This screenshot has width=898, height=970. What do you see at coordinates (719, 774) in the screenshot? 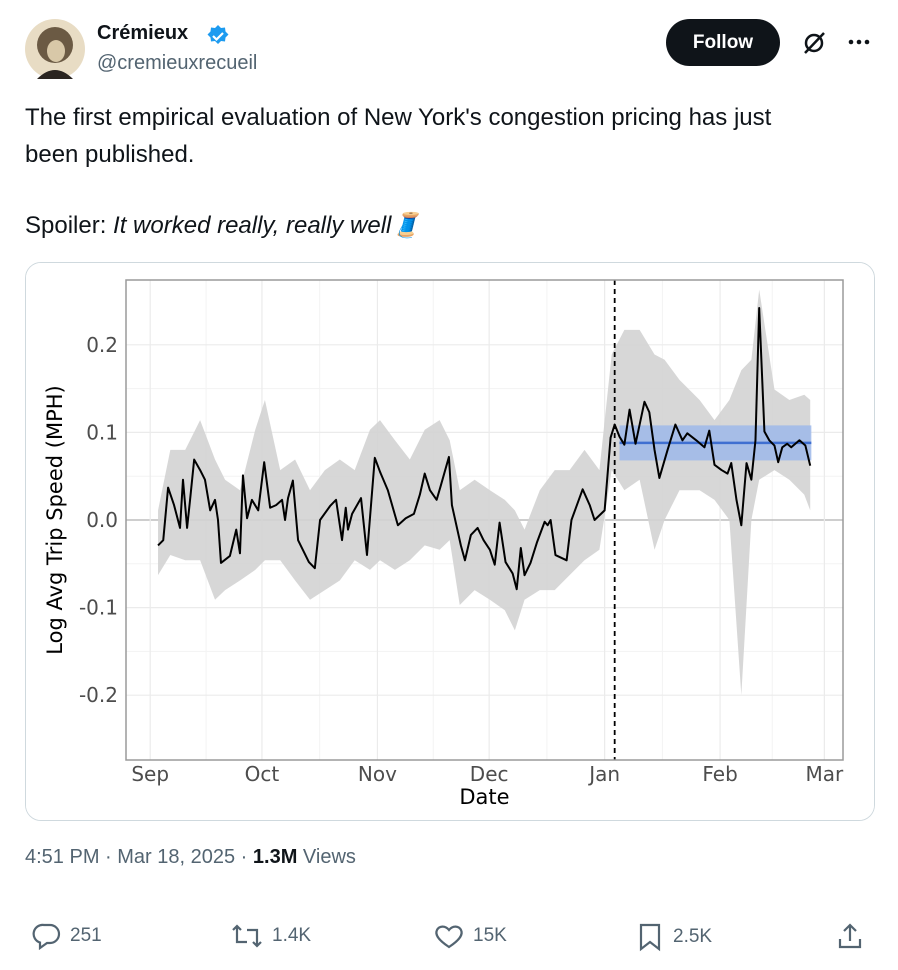
I see `x-tick-label: Feb` at bounding box center [719, 774].